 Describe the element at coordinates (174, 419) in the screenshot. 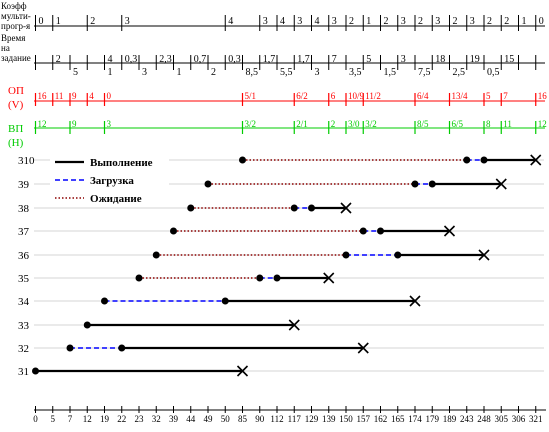

I see `x-tick-label: 39` at that location.